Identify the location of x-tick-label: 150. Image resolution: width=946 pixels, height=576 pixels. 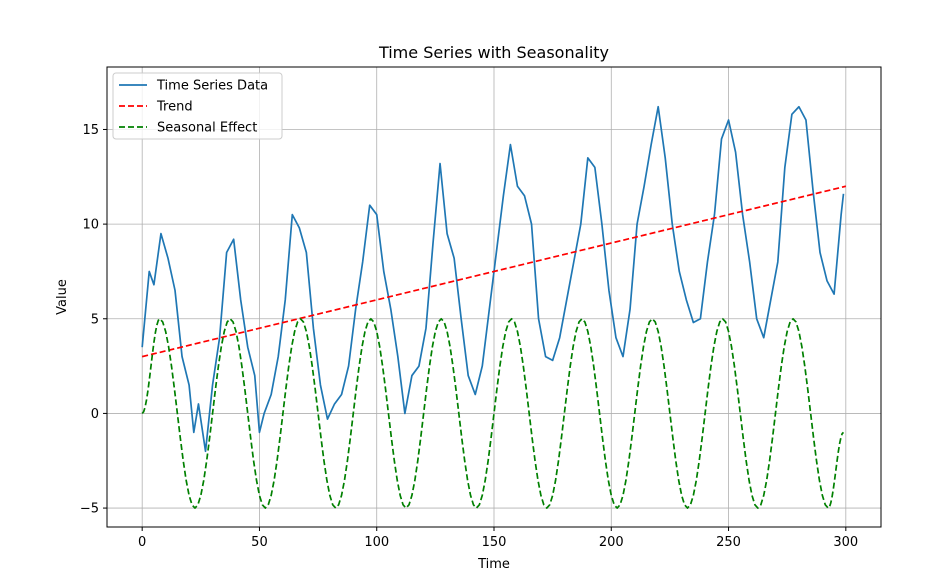
(494, 542).